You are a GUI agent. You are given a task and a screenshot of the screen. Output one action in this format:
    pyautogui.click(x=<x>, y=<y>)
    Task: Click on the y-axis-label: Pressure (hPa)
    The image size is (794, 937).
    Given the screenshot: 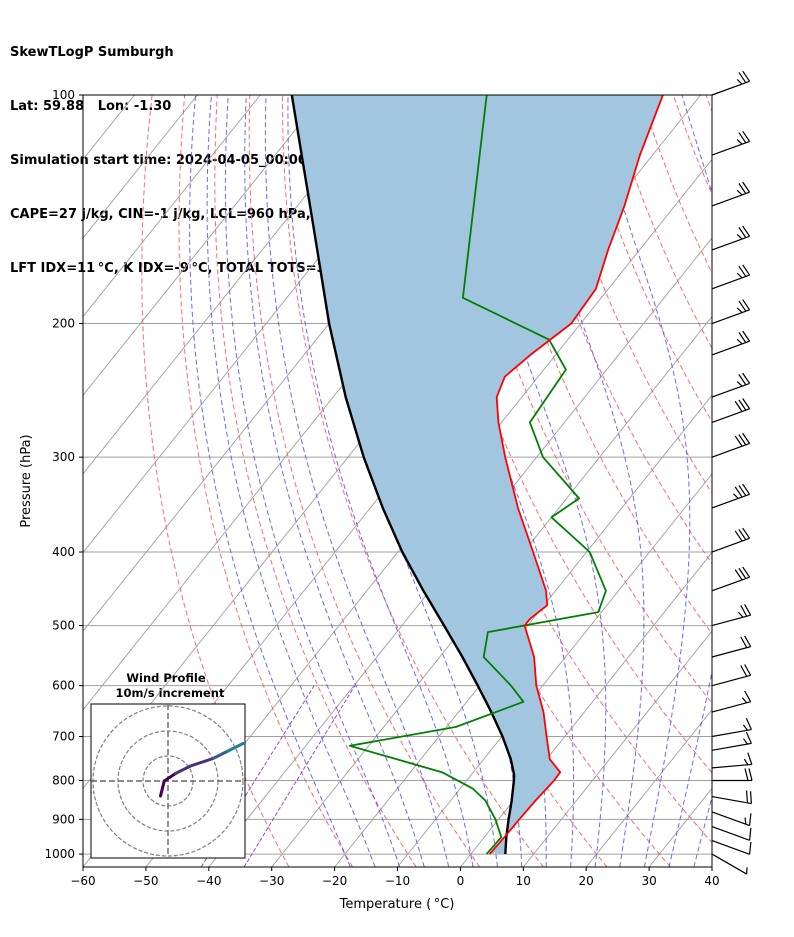 What is the action you would take?
    pyautogui.click(x=26, y=480)
    